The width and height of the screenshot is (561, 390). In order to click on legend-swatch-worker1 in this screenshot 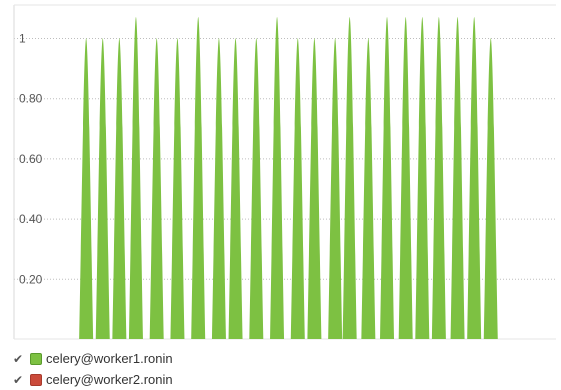, I will do `click(36, 358)`.